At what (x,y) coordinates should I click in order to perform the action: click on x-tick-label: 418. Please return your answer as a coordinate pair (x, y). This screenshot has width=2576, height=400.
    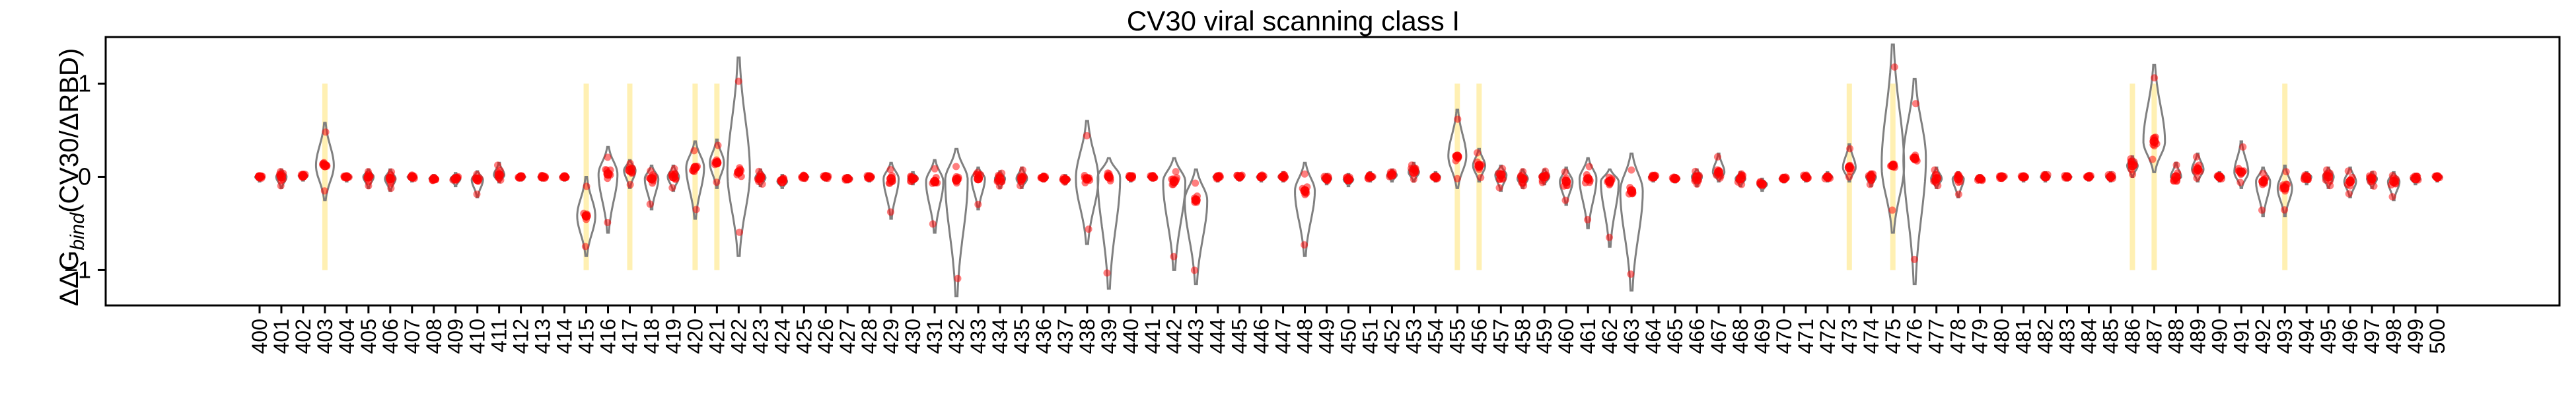
    Looking at the image, I should click on (652, 336).